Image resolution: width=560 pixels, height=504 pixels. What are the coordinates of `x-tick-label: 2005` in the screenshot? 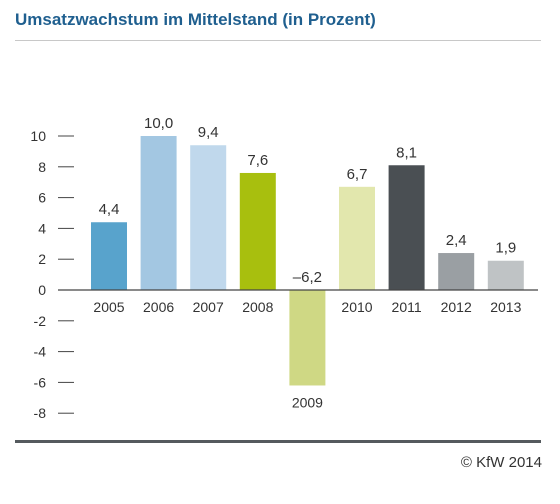 It's located at (108, 307).